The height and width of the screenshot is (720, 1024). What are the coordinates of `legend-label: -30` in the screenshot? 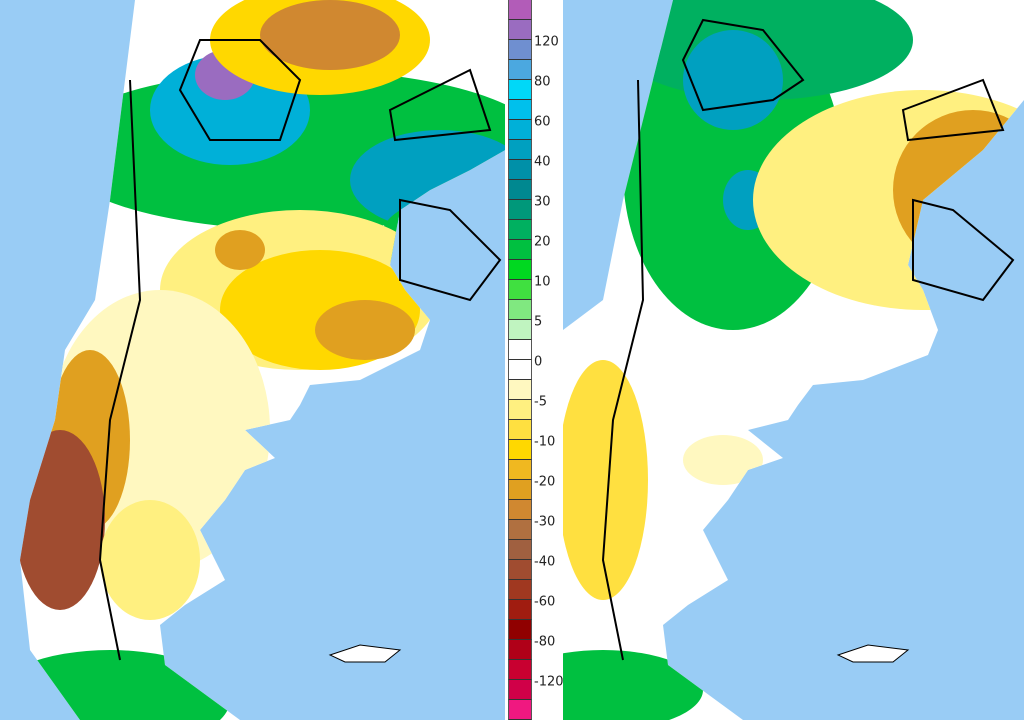 It's located at (545, 522).